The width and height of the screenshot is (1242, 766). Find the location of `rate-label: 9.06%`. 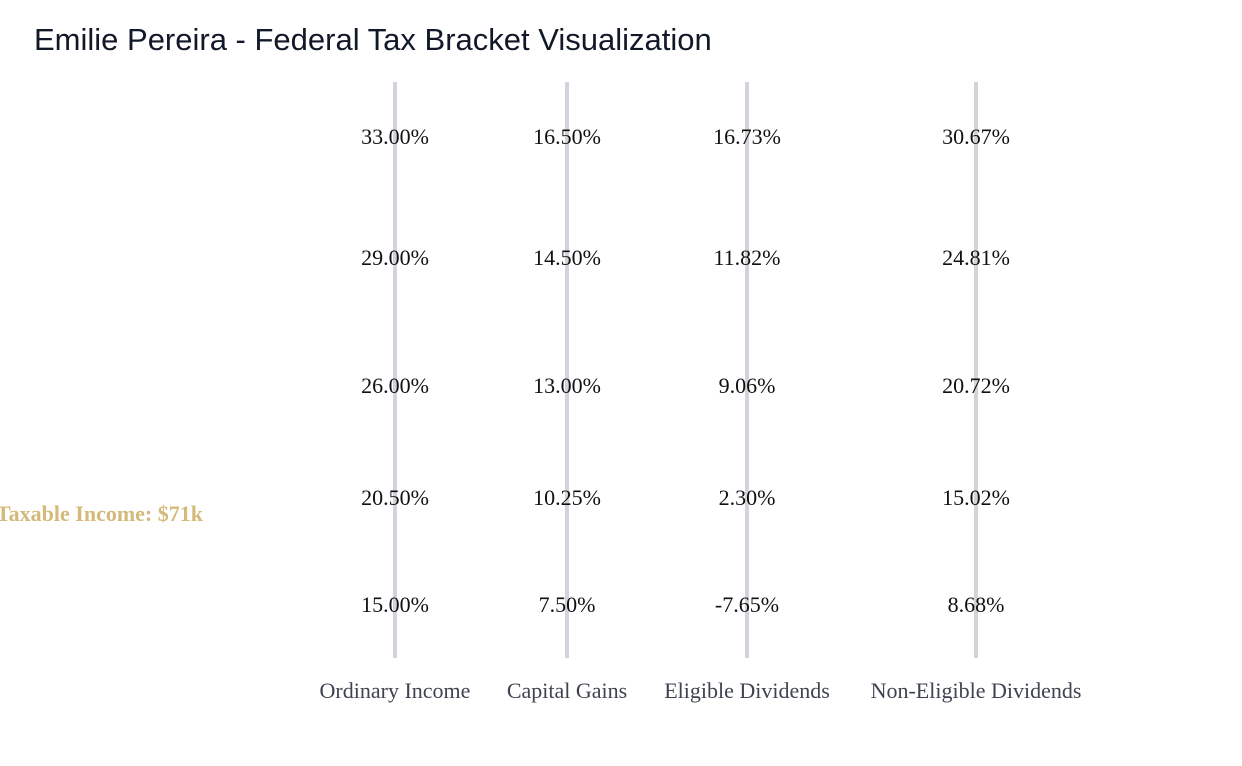

rate-label: 9.06% is located at coordinates (747, 385).